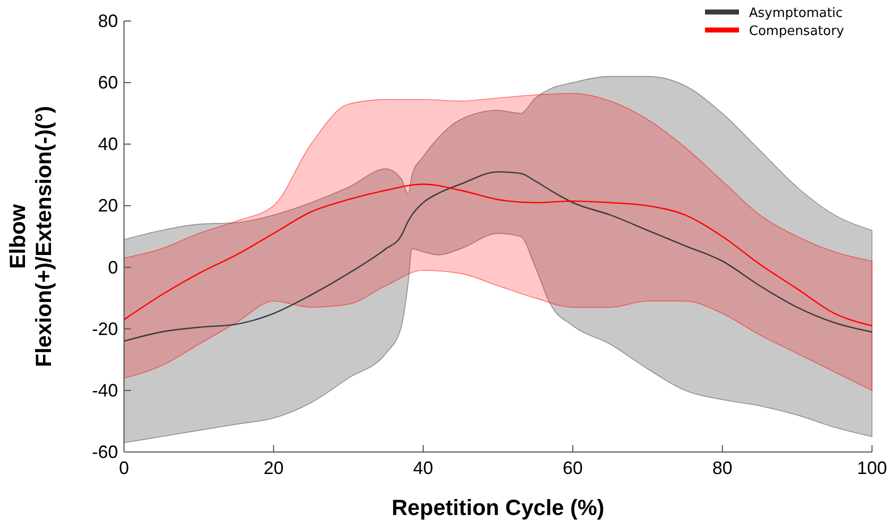  What do you see at coordinates (108, 144) in the screenshot?
I see `y-tick-label: 40` at bounding box center [108, 144].